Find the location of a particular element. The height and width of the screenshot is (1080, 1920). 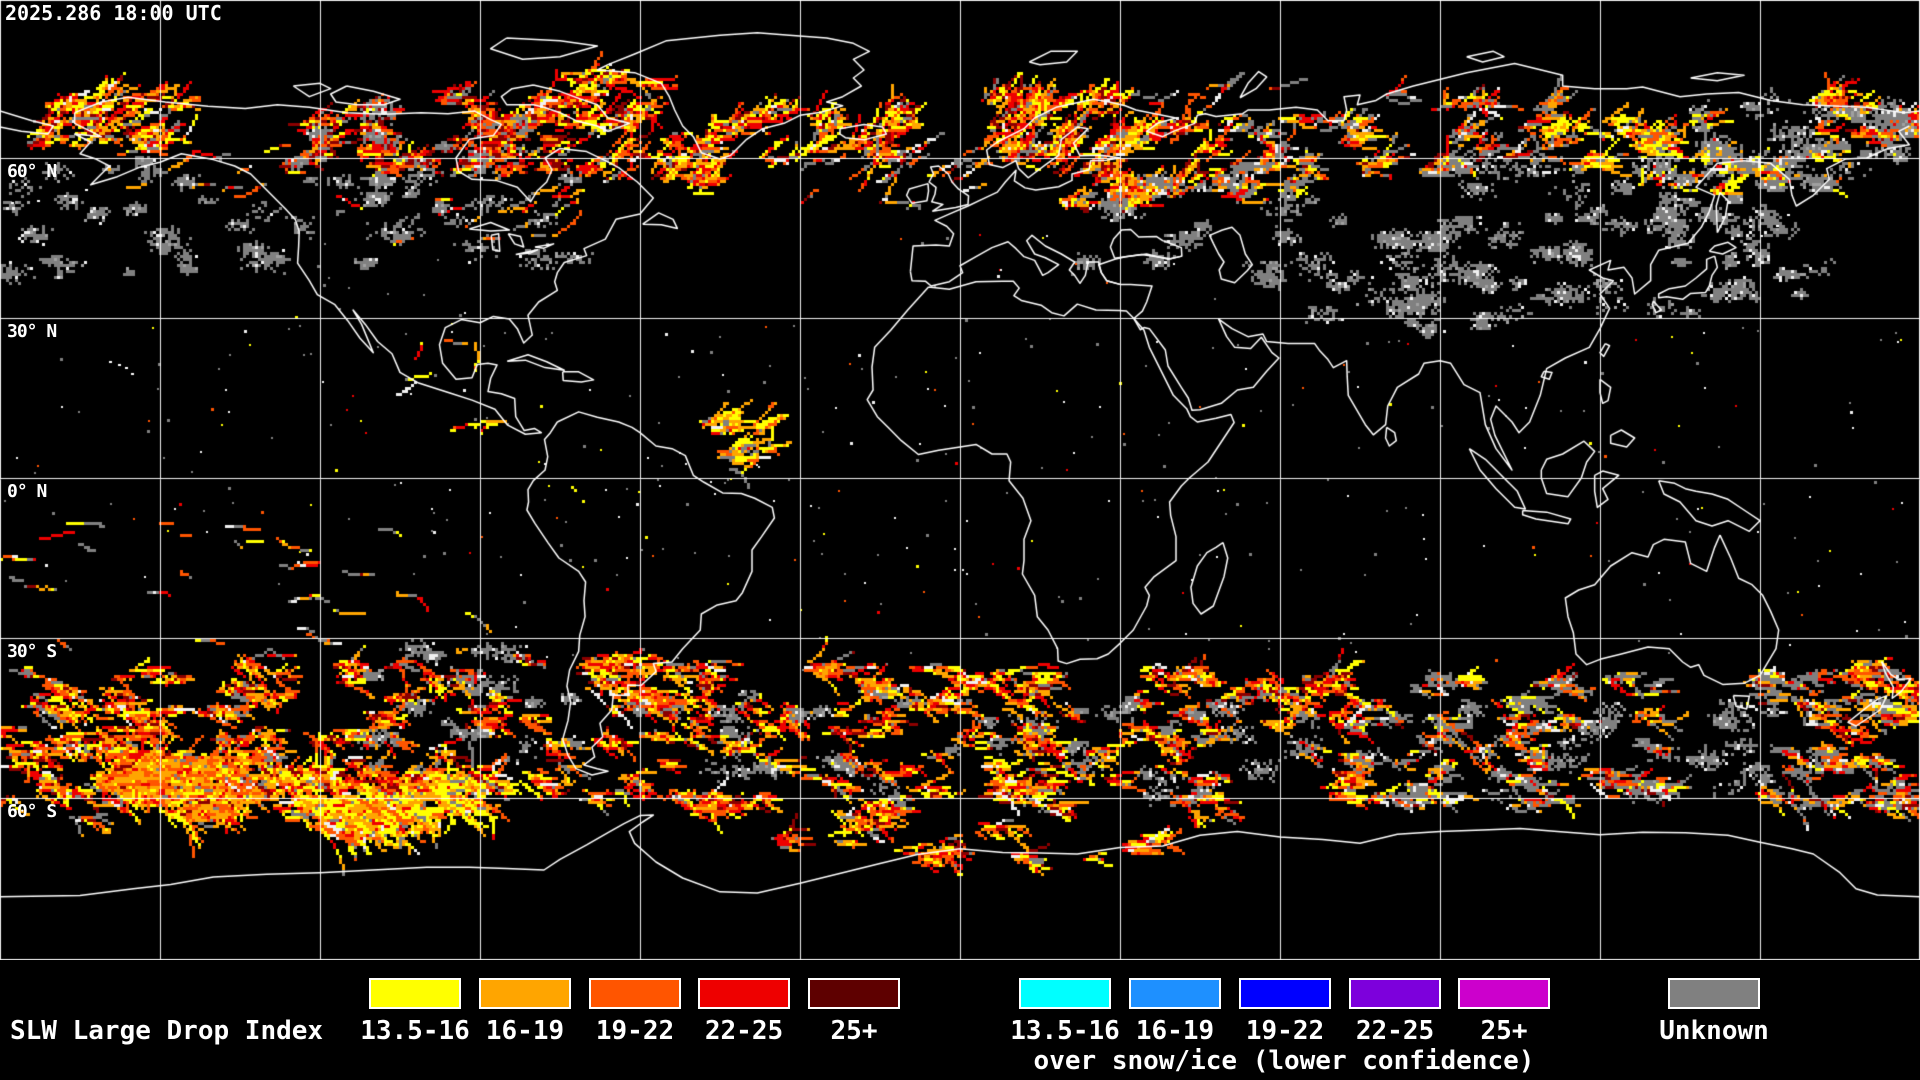

legend-swatch-purple is located at coordinates (1395, 993).